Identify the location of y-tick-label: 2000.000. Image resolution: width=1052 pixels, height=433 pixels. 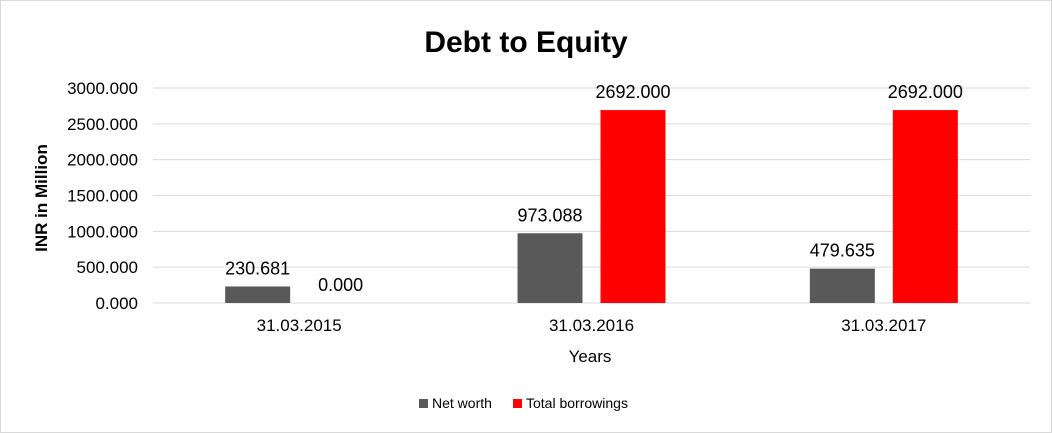
(102, 160).